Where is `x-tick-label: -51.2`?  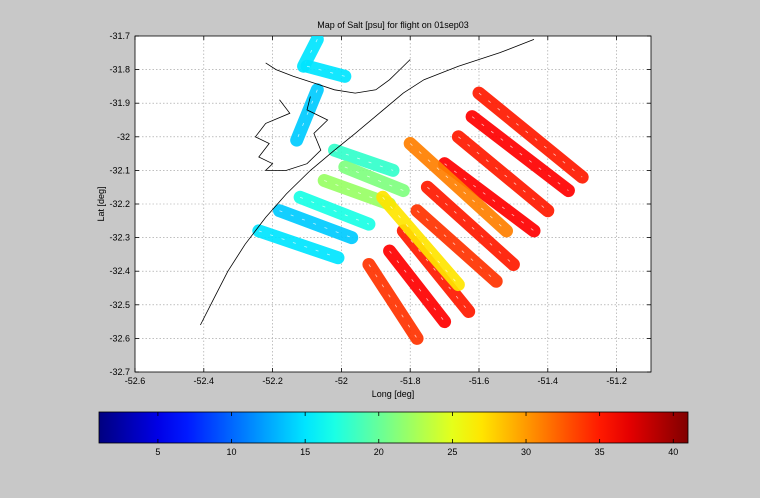
x-tick-label: -51.2 is located at coordinates (616, 381).